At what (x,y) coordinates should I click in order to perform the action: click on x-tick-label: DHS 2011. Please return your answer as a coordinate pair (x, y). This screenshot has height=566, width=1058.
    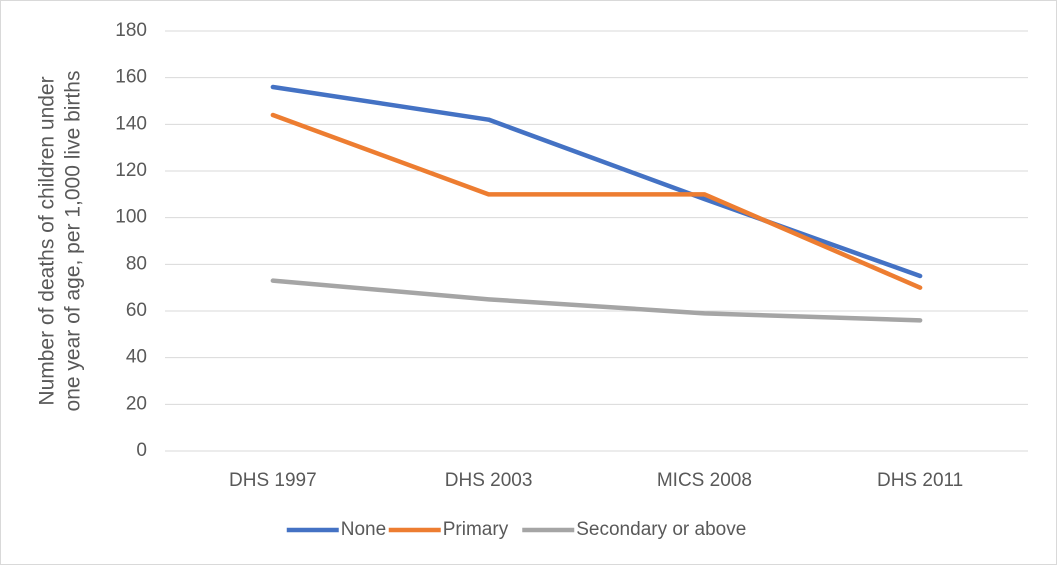
    Looking at the image, I should click on (920, 480).